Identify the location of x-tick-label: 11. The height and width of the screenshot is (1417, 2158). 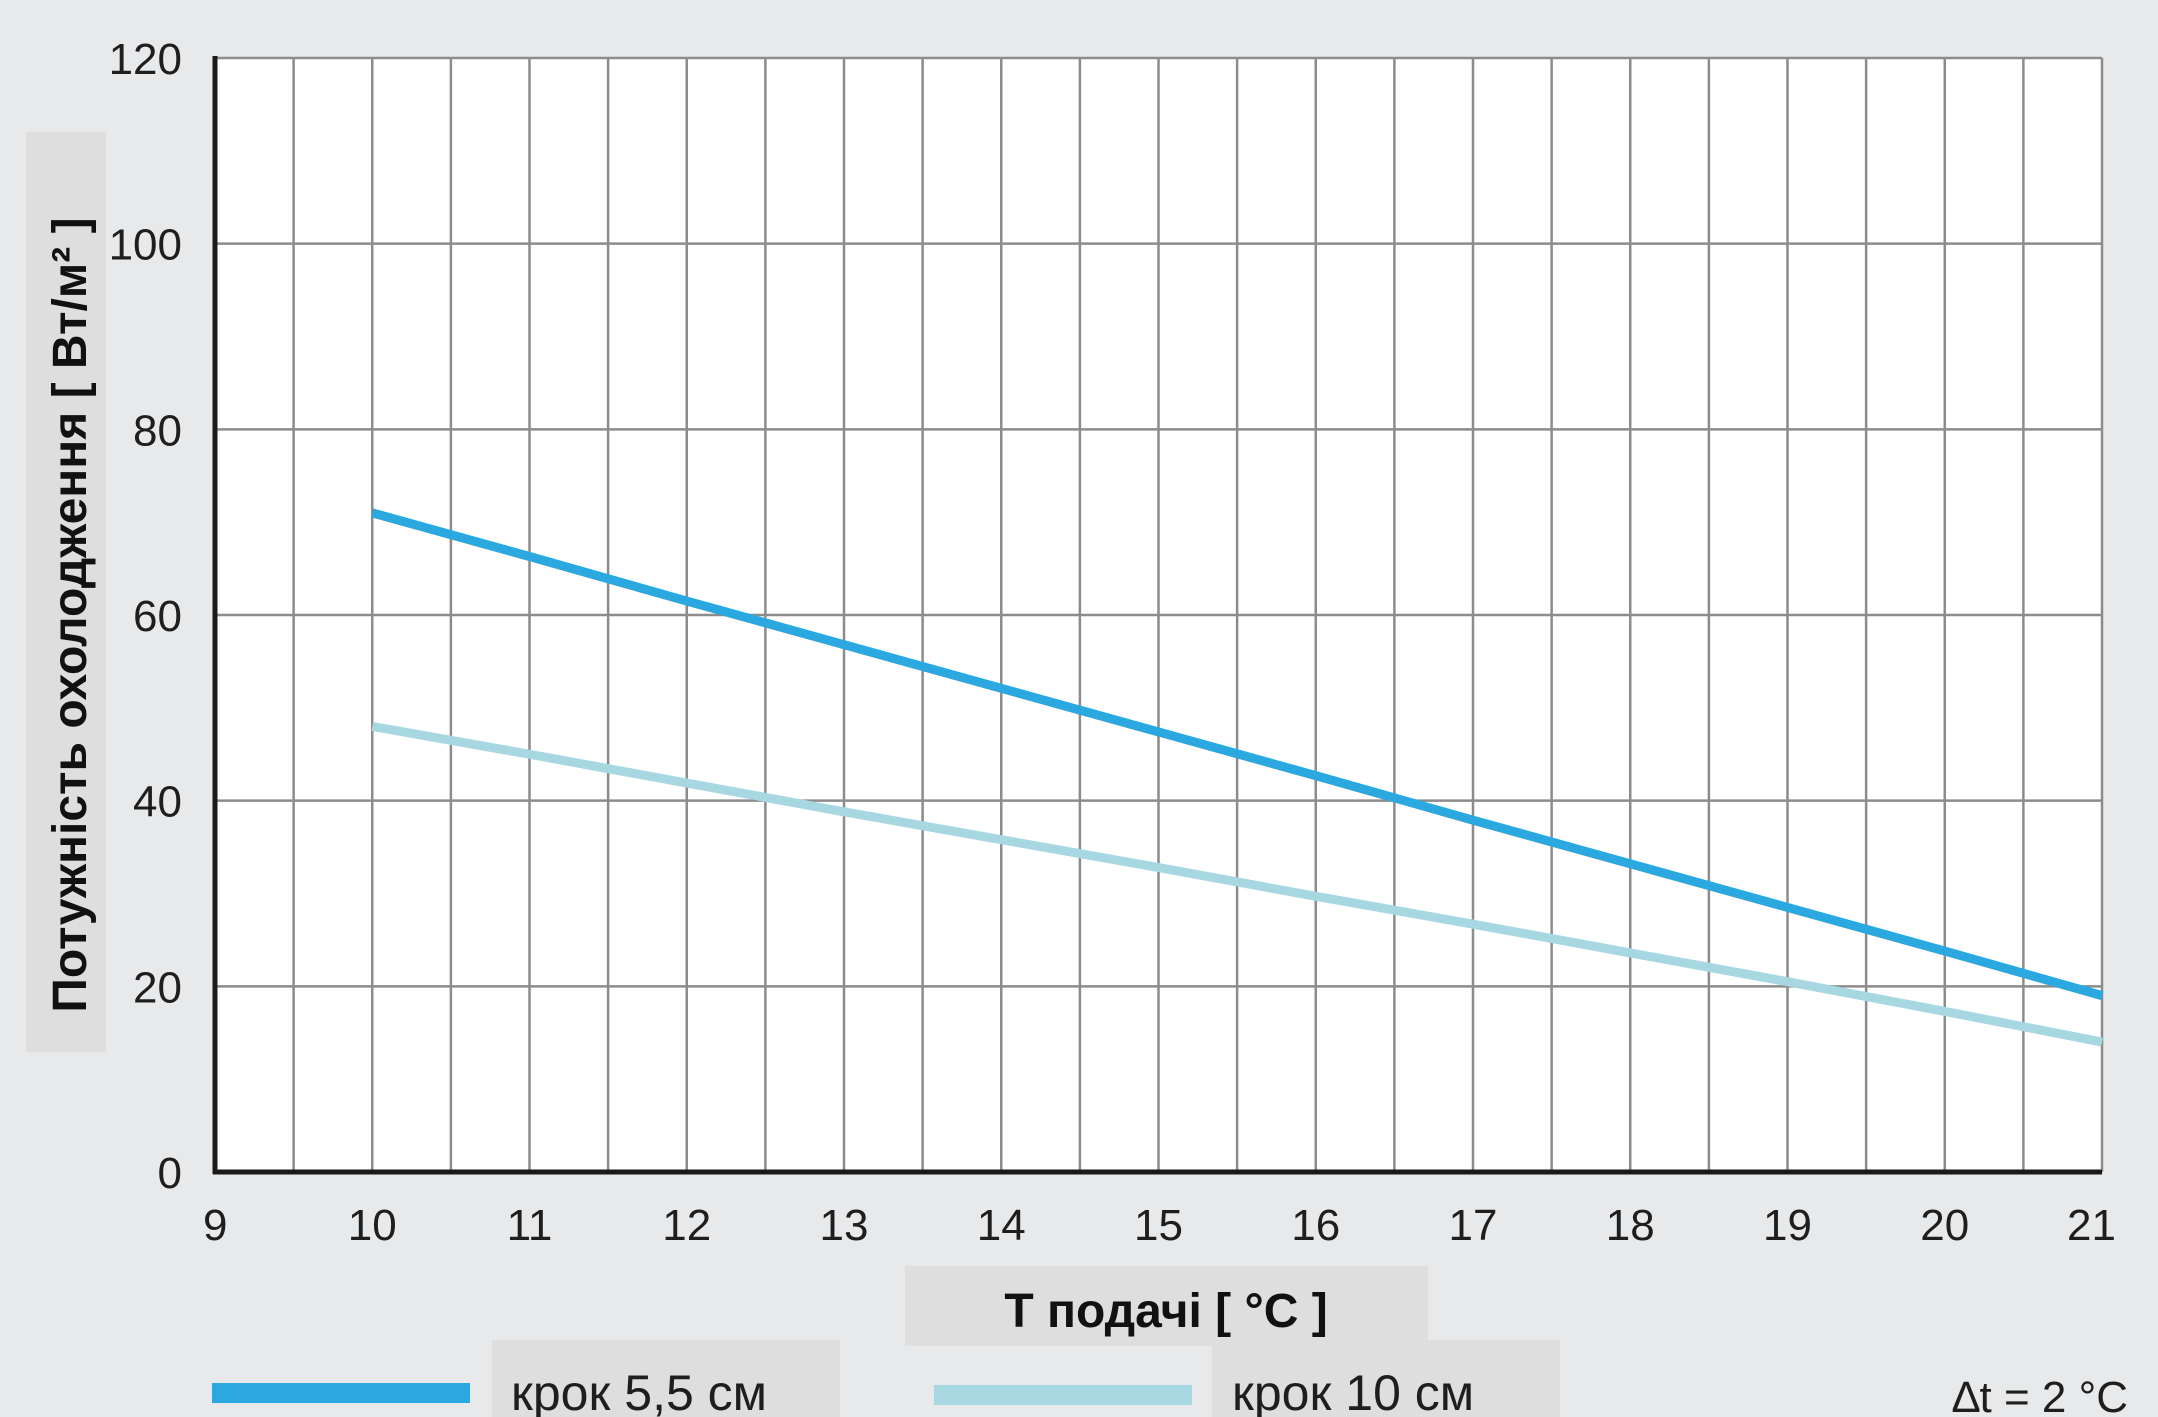
(530, 1225).